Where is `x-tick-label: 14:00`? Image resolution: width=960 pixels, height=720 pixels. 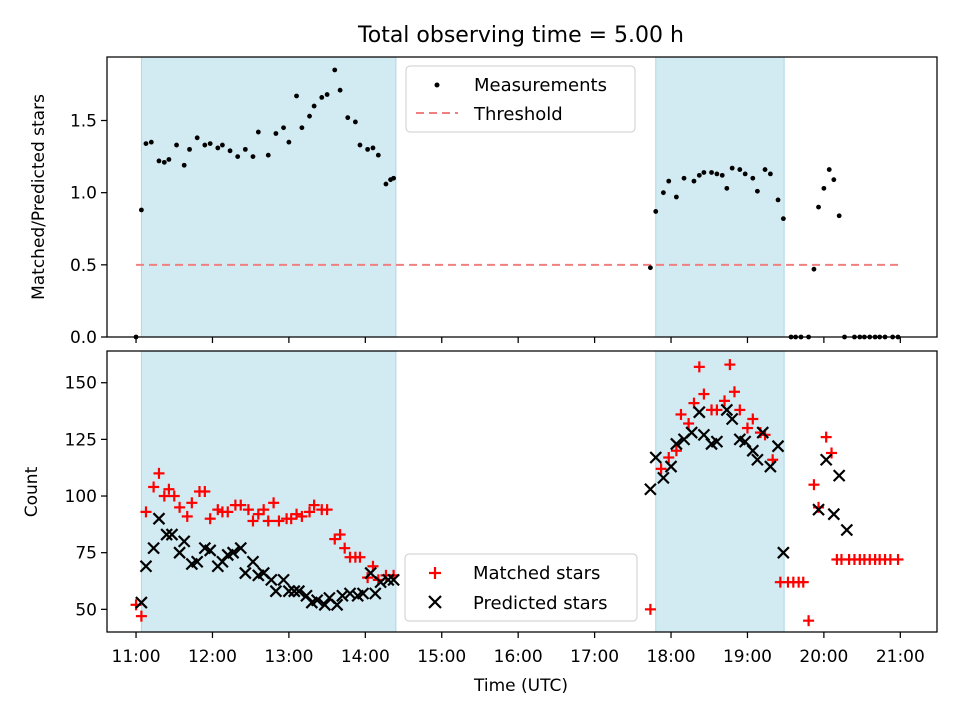
x-tick-label: 14:00 is located at coordinates (365, 657).